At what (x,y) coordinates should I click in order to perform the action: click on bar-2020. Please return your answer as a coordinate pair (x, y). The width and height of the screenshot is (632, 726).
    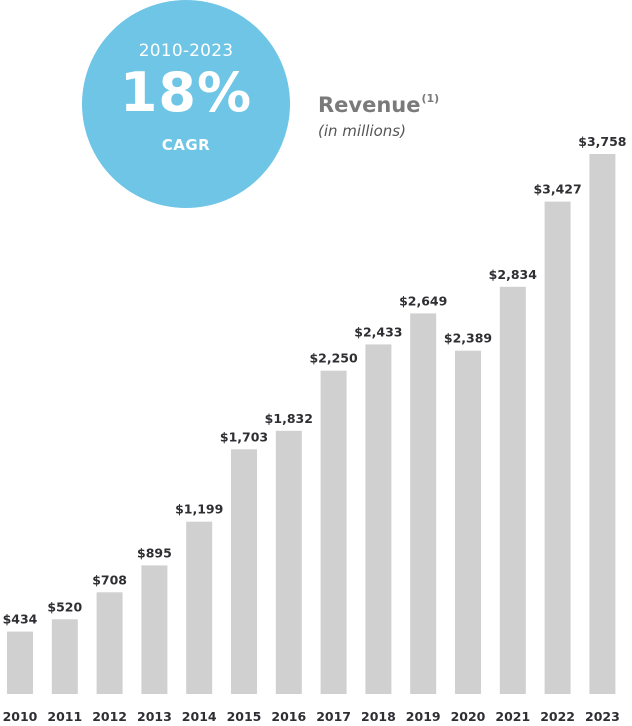
    Looking at the image, I should click on (468, 522).